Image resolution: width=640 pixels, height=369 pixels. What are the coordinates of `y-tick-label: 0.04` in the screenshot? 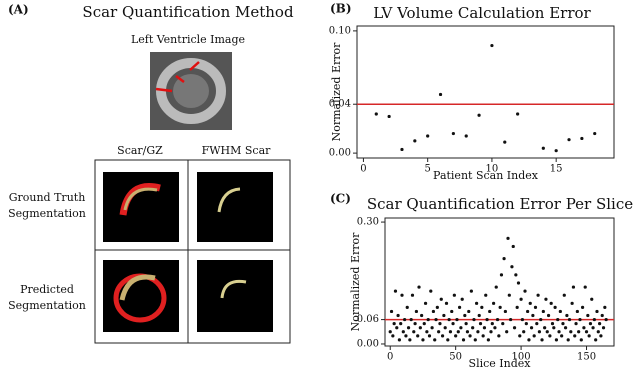 It's located at (340, 104).